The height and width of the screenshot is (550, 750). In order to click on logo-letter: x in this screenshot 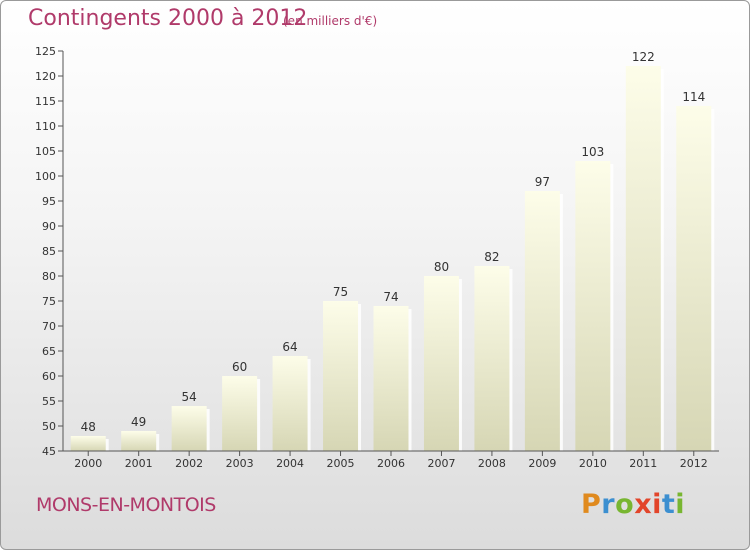, I will do `click(643, 504)`.